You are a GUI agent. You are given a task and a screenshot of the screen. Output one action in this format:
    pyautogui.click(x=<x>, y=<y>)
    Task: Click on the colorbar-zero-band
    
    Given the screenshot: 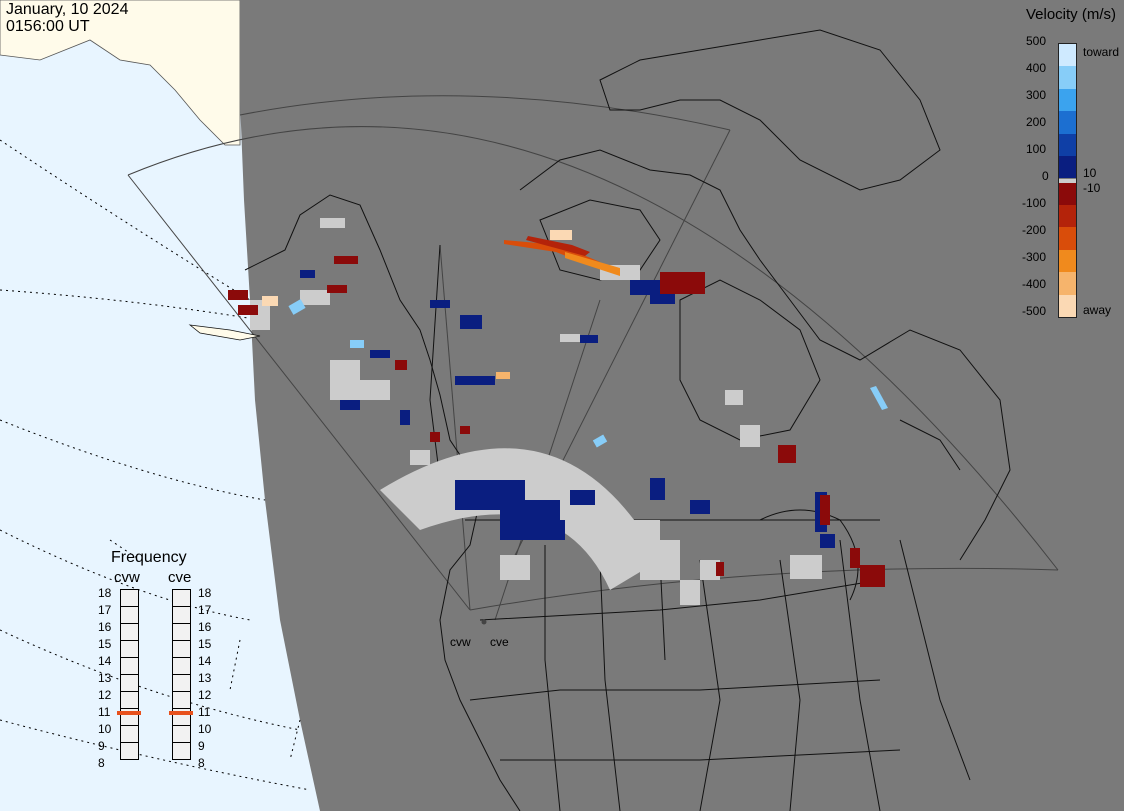 What is the action you would take?
    pyautogui.click(x=1067, y=180)
    